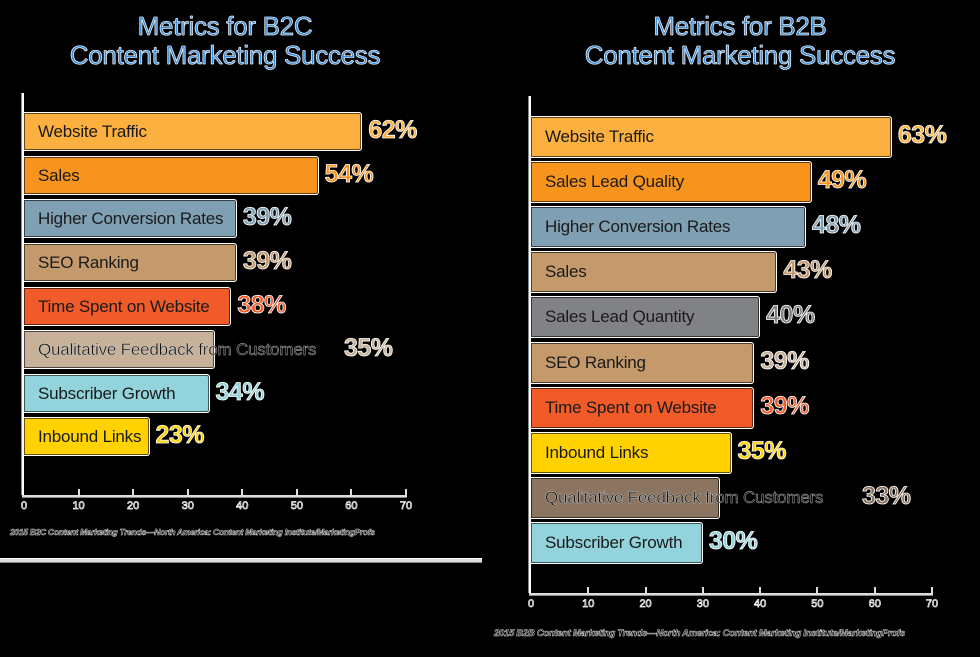  Describe the element at coordinates (836, 225) in the screenshot. I see `bar-value-label: 48%` at that location.